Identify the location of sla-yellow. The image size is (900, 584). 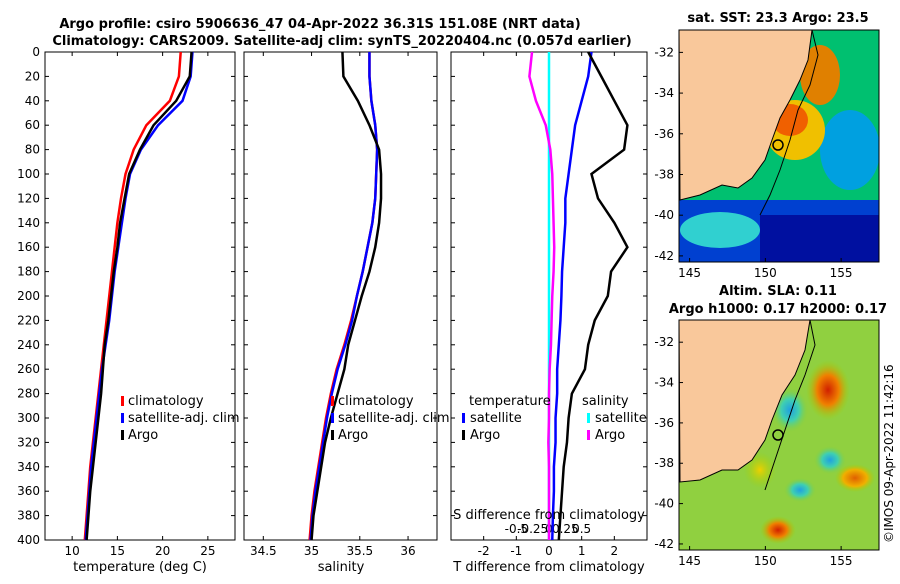
(760, 470).